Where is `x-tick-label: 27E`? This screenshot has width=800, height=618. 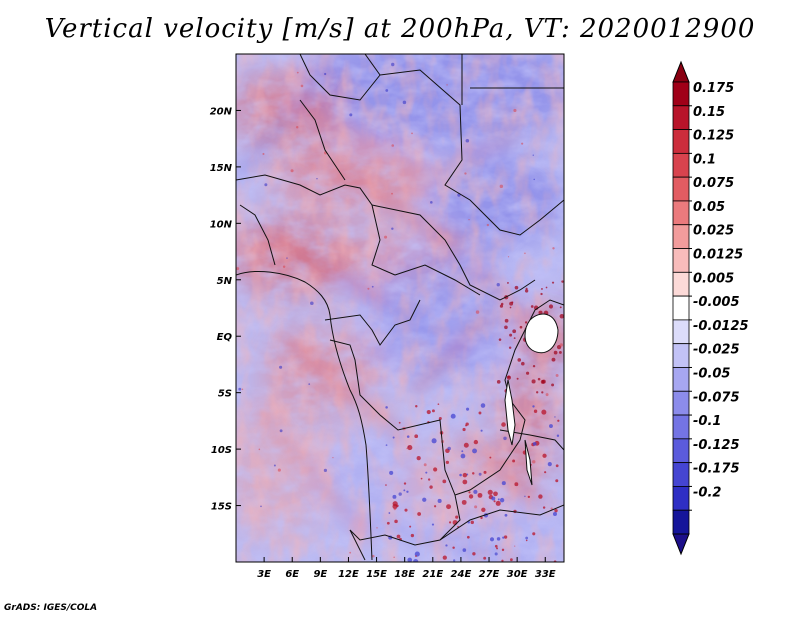 x-tick-label: 27E is located at coordinates (489, 574).